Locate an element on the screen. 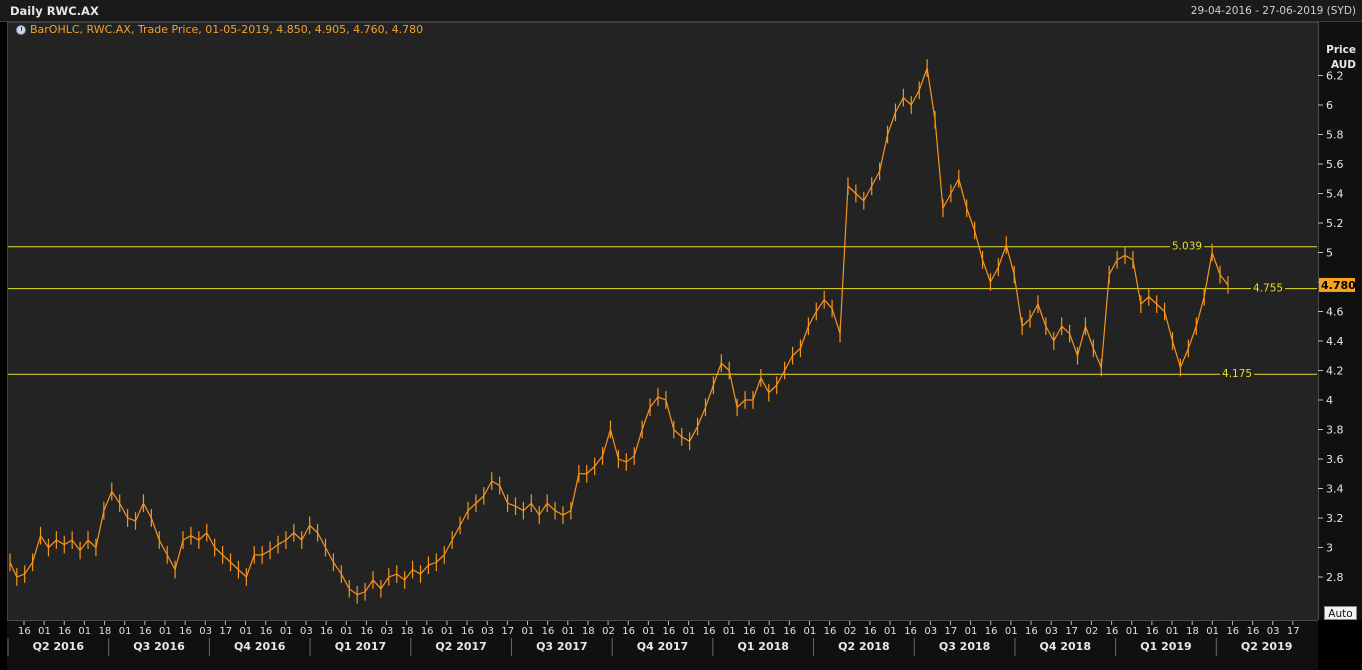 This screenshot has width=1362, height=670. y-tick-label: 3.8 is located at coordinates (1335, 430).